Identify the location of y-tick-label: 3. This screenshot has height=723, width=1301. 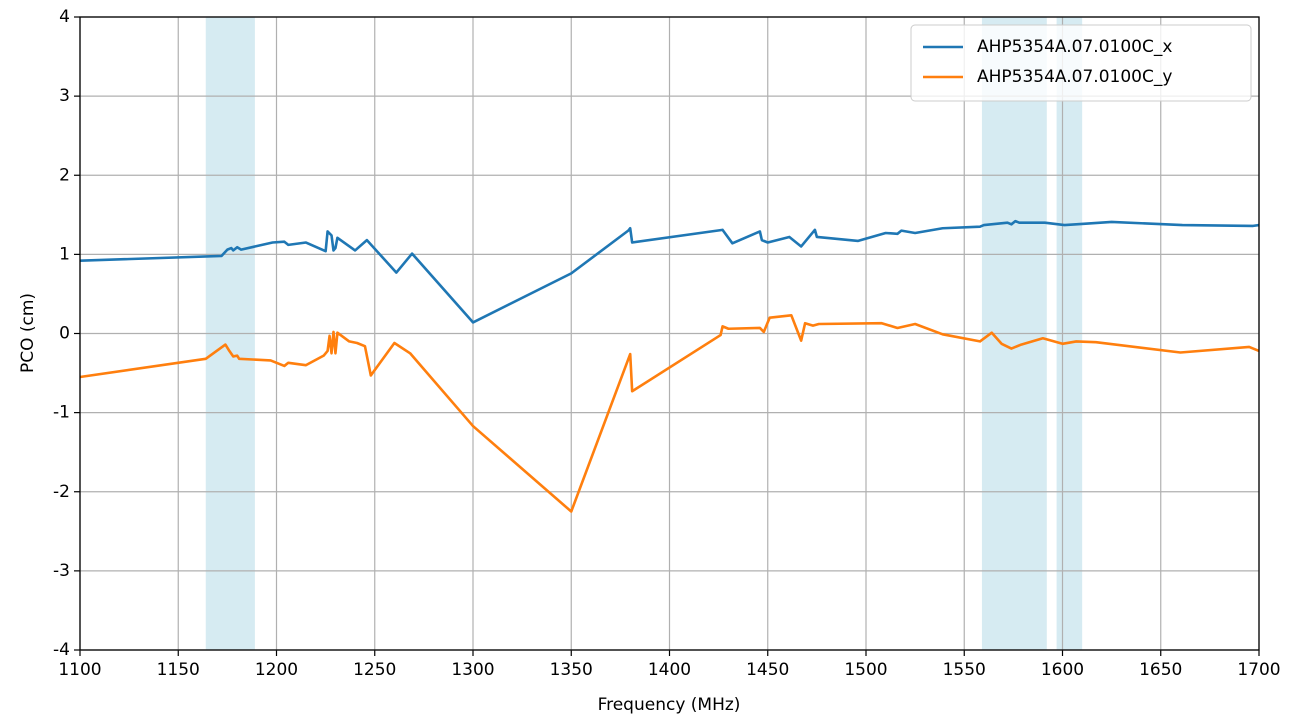
(64, 96).